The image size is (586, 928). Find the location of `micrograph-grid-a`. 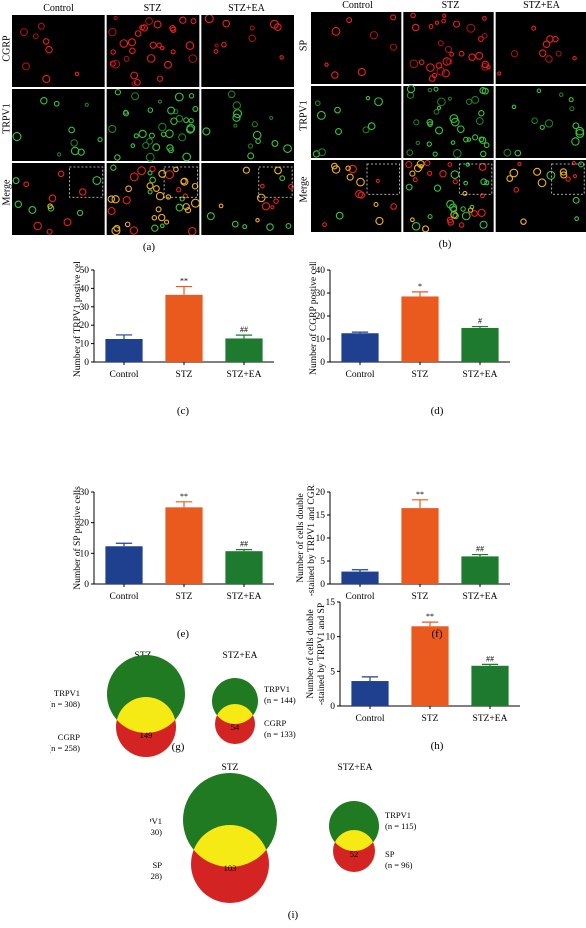

micrograph-grid-a is located at coordinates (153, 125).